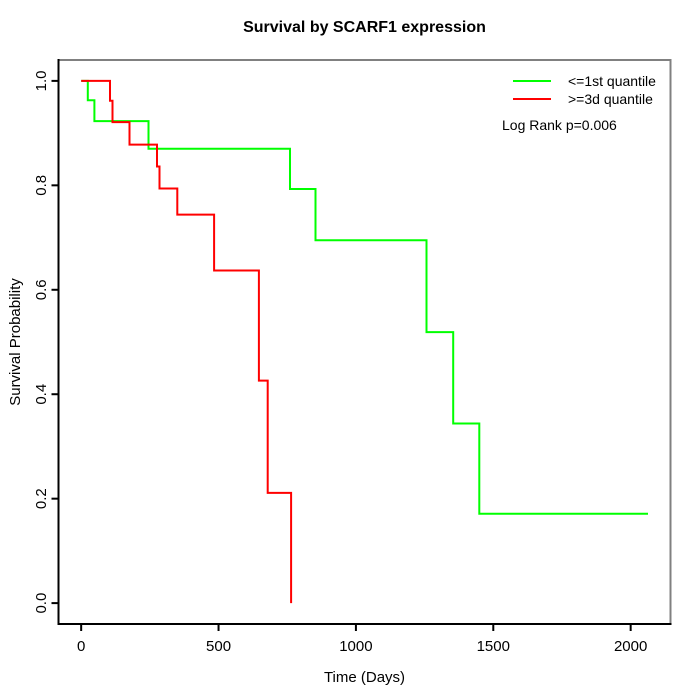  Describe the element at coordinates (81, 646) in the screenshot. I see `x-tick-label: 0` at that location.